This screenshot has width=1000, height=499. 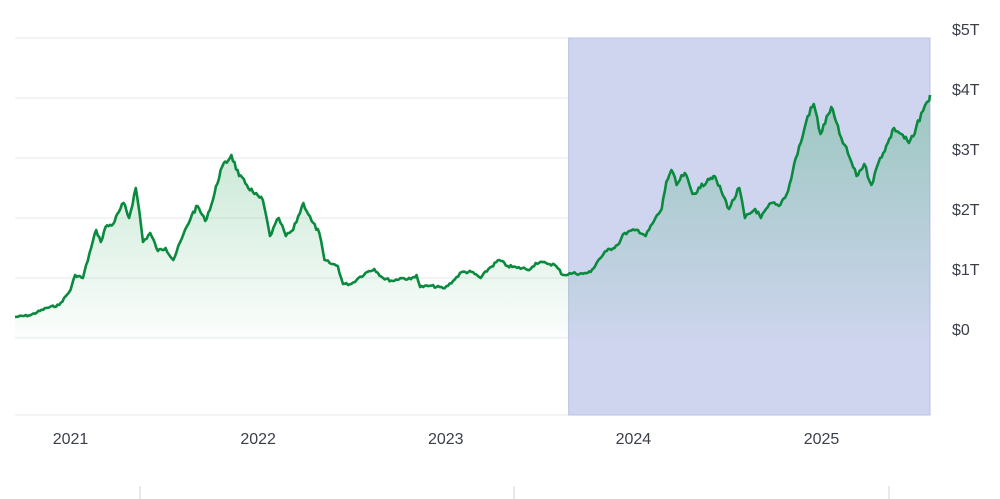 I want to click on range-selector-marks, so click(x=514, y=492).